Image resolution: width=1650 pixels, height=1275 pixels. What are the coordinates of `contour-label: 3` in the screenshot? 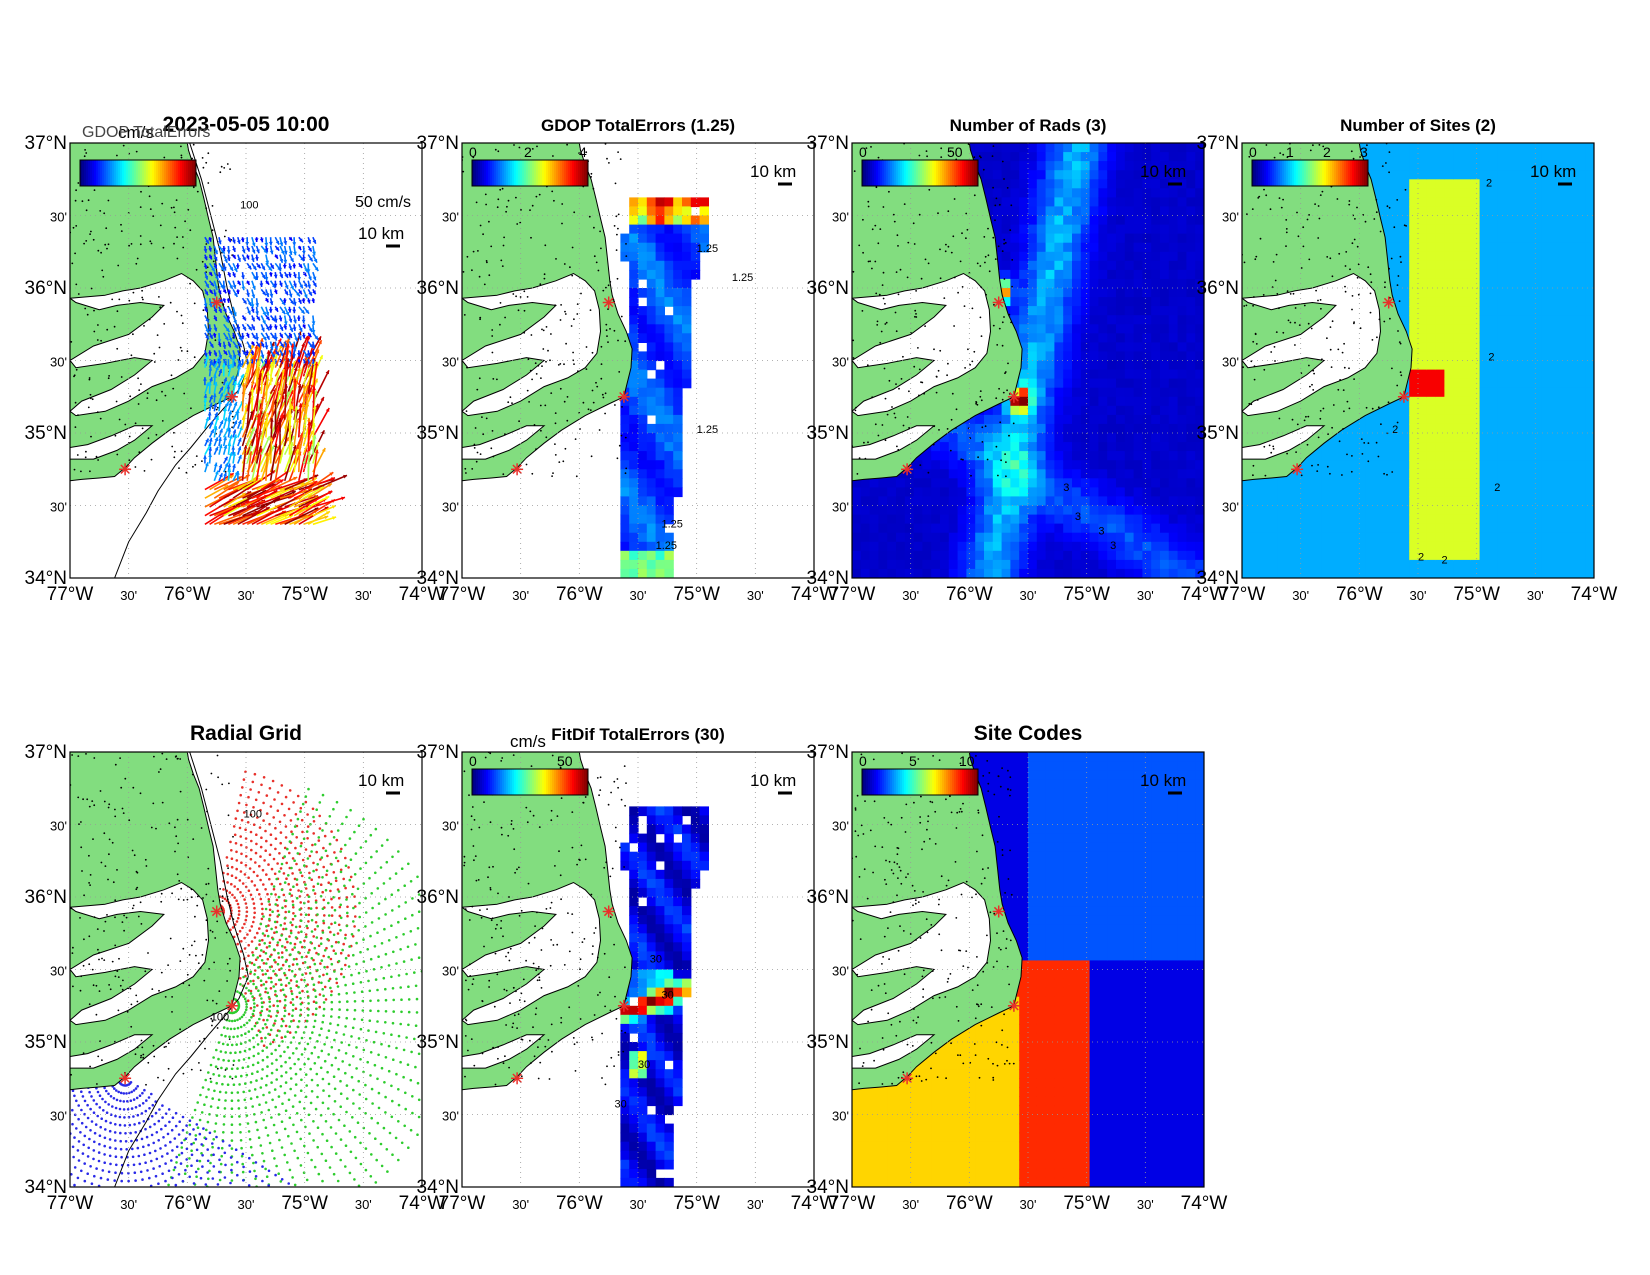 It's located at (1113, 546).